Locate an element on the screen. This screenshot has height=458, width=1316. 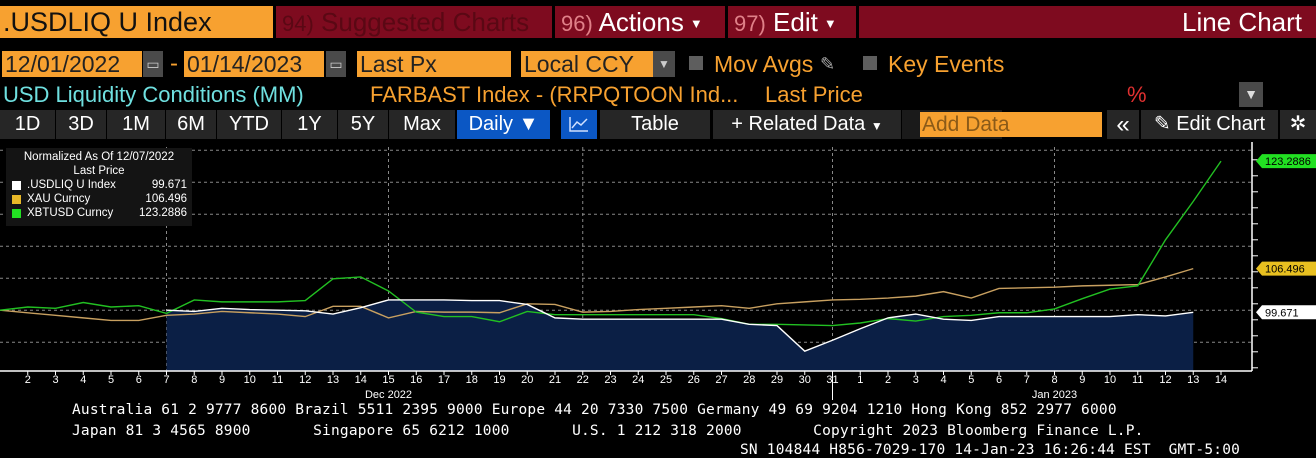
collapse-left-icon: « is located at coordinates (1123, 124).